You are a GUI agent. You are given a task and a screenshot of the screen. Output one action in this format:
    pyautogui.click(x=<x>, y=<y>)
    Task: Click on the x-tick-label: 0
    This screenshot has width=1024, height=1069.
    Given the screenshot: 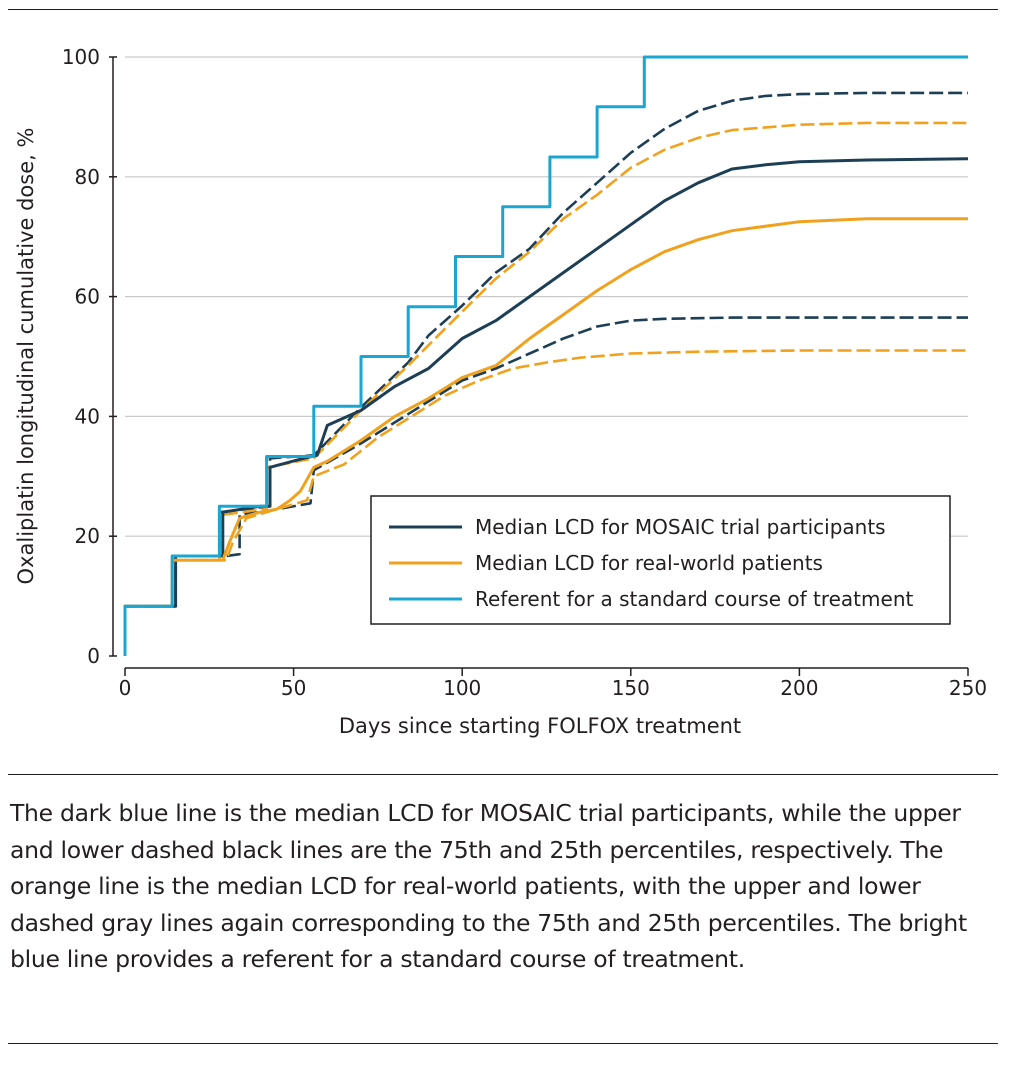 What is the action you would take?
    pyautogui.click(x=125, y=688)
    